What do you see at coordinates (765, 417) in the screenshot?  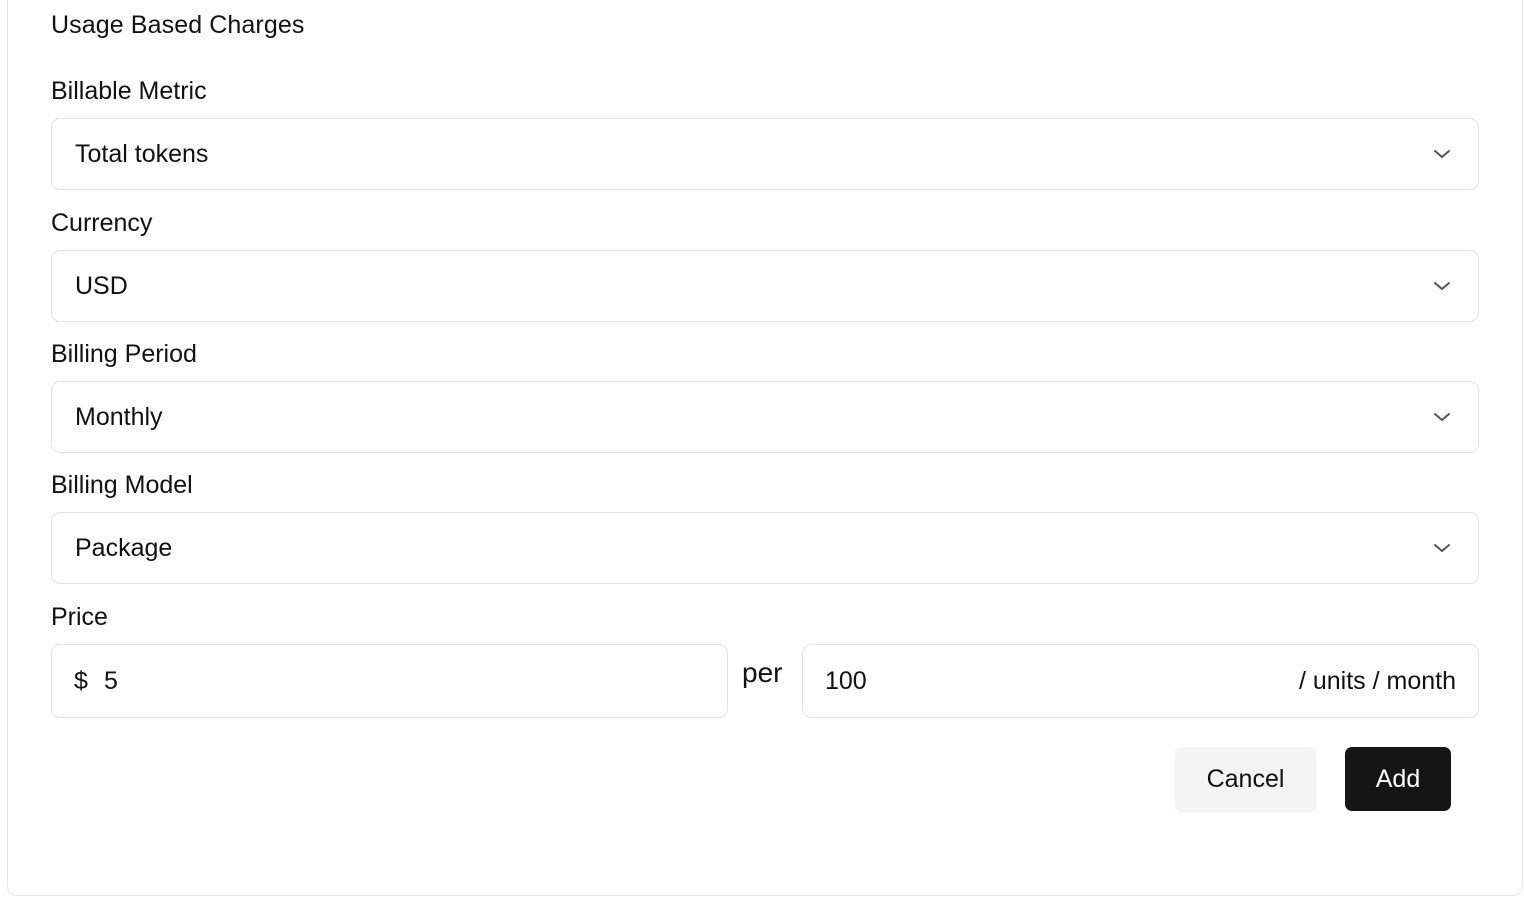 I see `billing-period-select: Monthly` at bounding box center [765, 417].